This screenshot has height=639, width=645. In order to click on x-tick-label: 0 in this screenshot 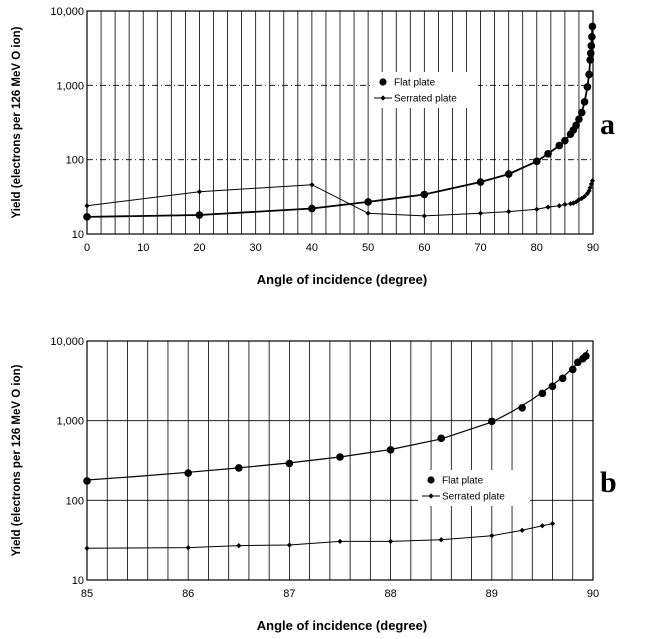, I will do `click(87, 248)`.